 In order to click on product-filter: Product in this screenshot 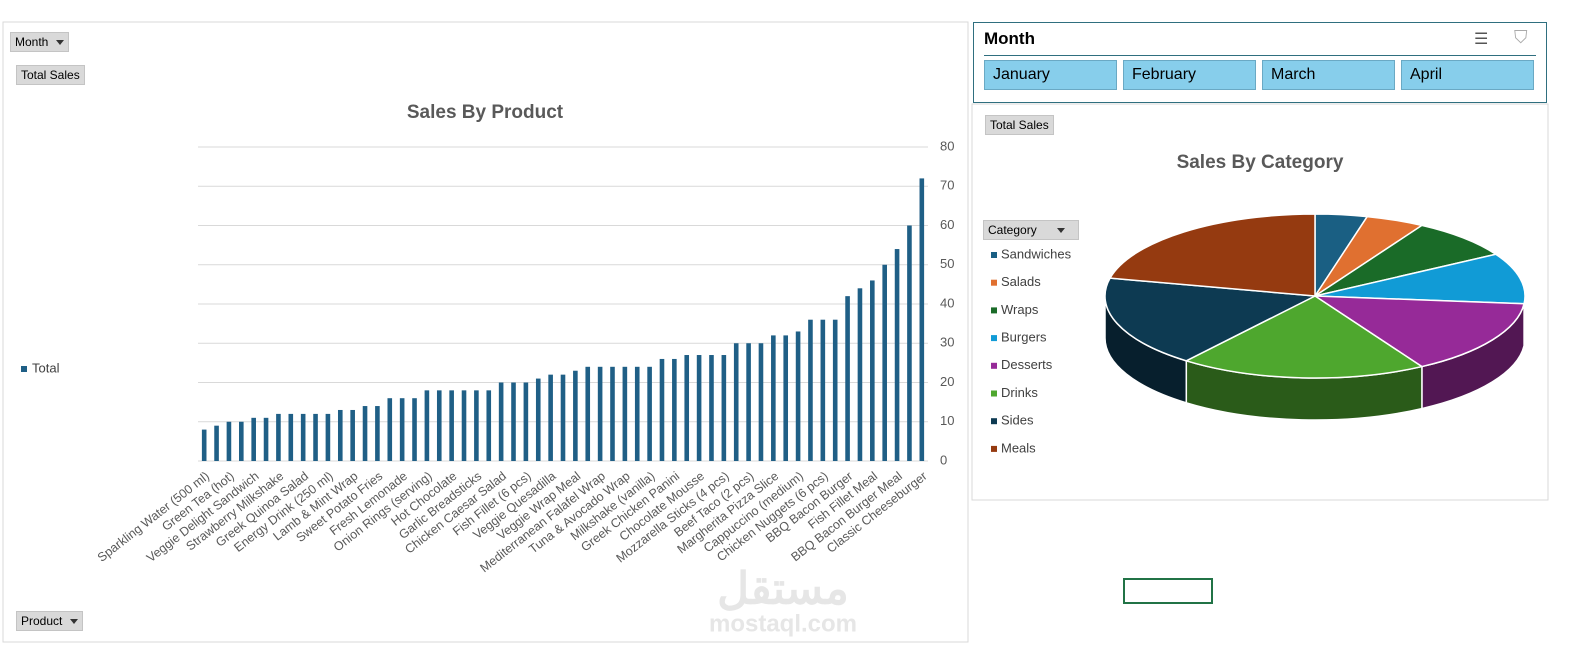, I will do `click(50, 621)`.